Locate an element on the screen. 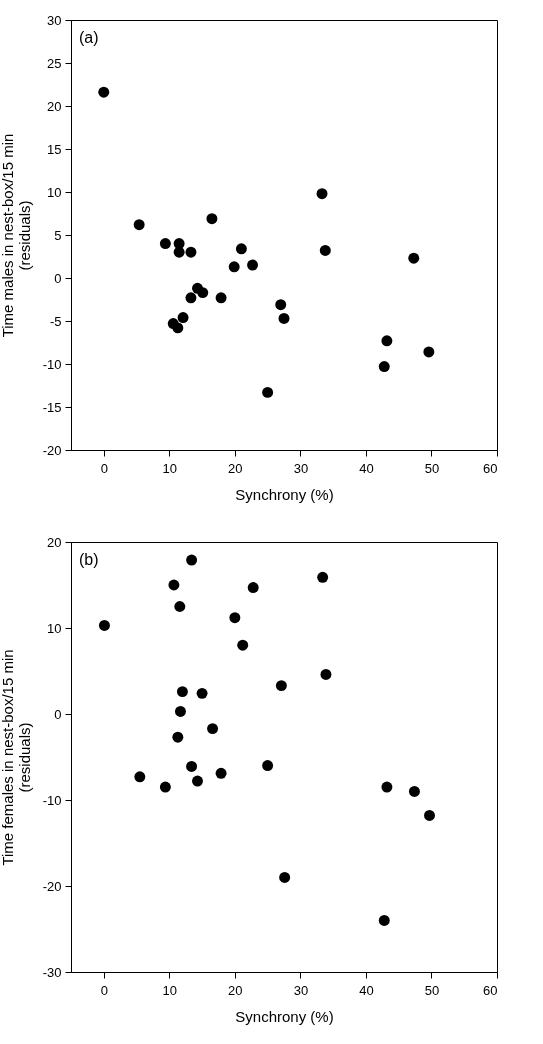 This screenshot has width=543, height=1044. y-tick-label: 25 is located at coordinates (54, 63).